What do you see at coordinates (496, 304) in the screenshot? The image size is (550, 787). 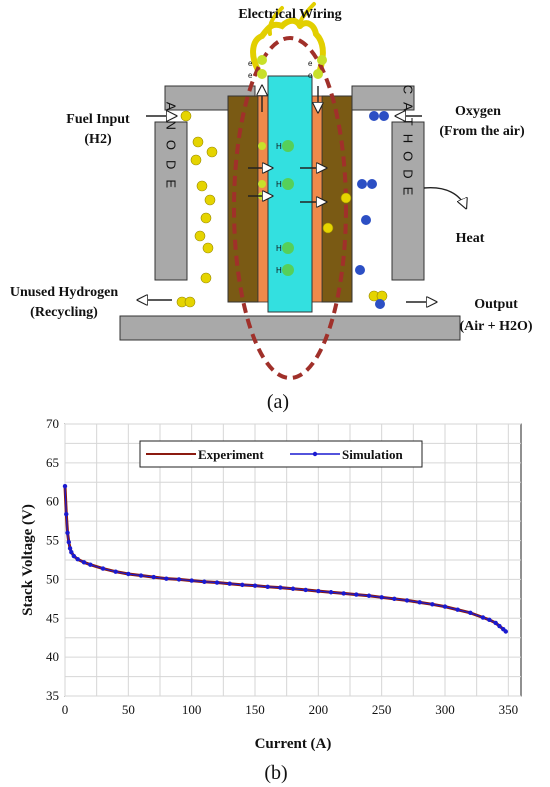 I see `output-label: Output` at bounding box center [496, 304].